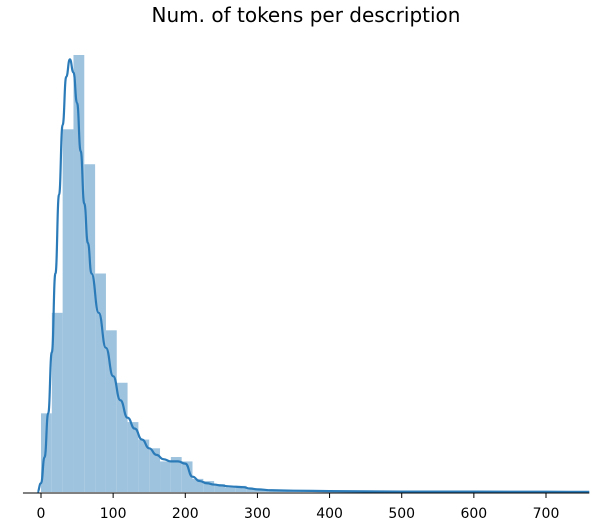 Image resolution: width=612 pixels, height=530 pixels. Describe the element at coordinates (329, 514) in the screenshot. I see `x-tick-label: 400` at that location.